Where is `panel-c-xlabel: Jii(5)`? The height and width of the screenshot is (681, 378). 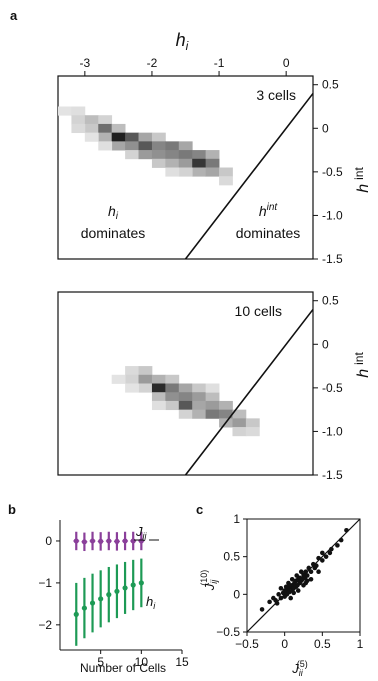 panel-c-xlabel: Jii(5) is located at coordinates (299, 668).